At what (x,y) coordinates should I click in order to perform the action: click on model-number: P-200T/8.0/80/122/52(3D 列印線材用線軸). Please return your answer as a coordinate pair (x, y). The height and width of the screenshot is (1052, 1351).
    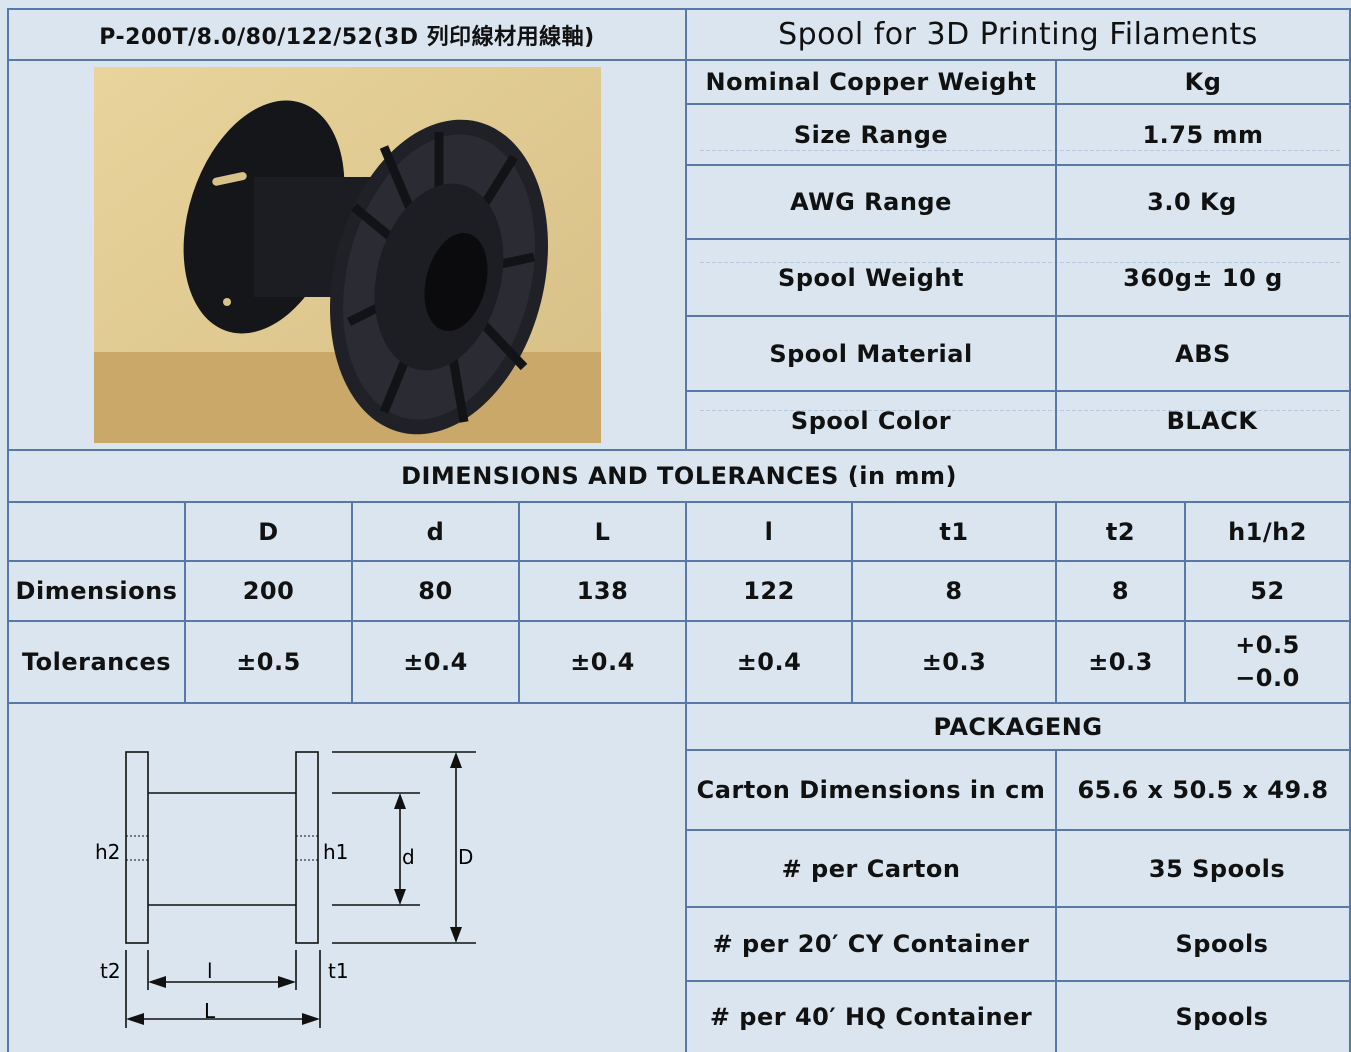
    Looking at the image, I should click on (347, 37).